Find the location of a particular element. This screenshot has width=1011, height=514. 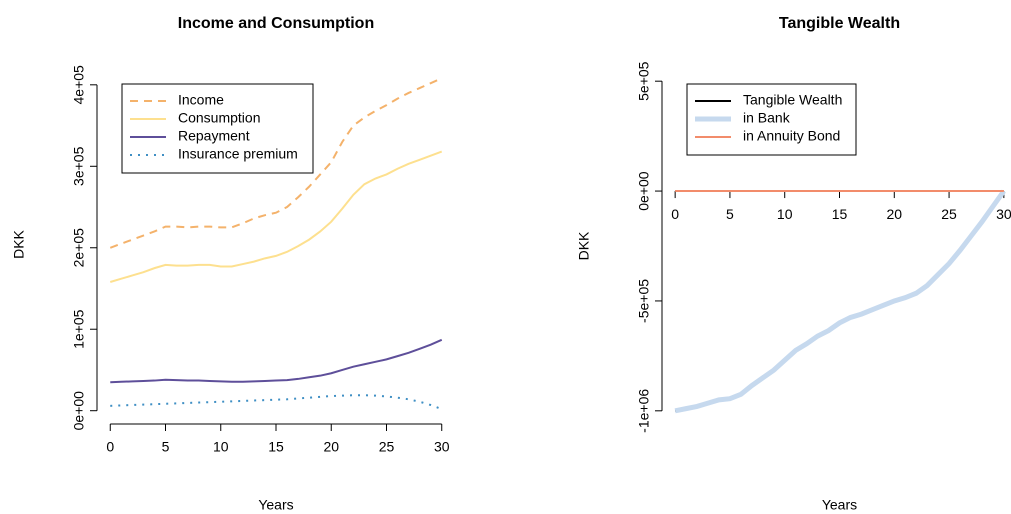

y-tick-label: 3e+05 is located at coordinates (79, 166).